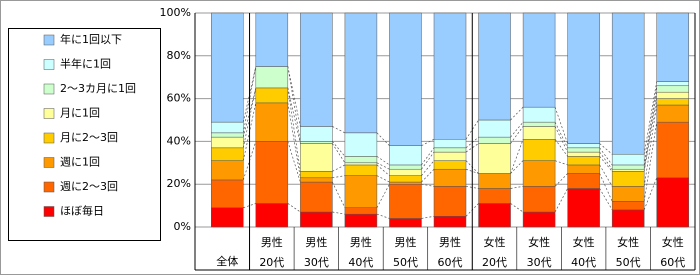 The image size is (700, 275). Describe the element at coordinates (672, 262) in the screenshot. I see `x-tick-label: 60代` at that location.